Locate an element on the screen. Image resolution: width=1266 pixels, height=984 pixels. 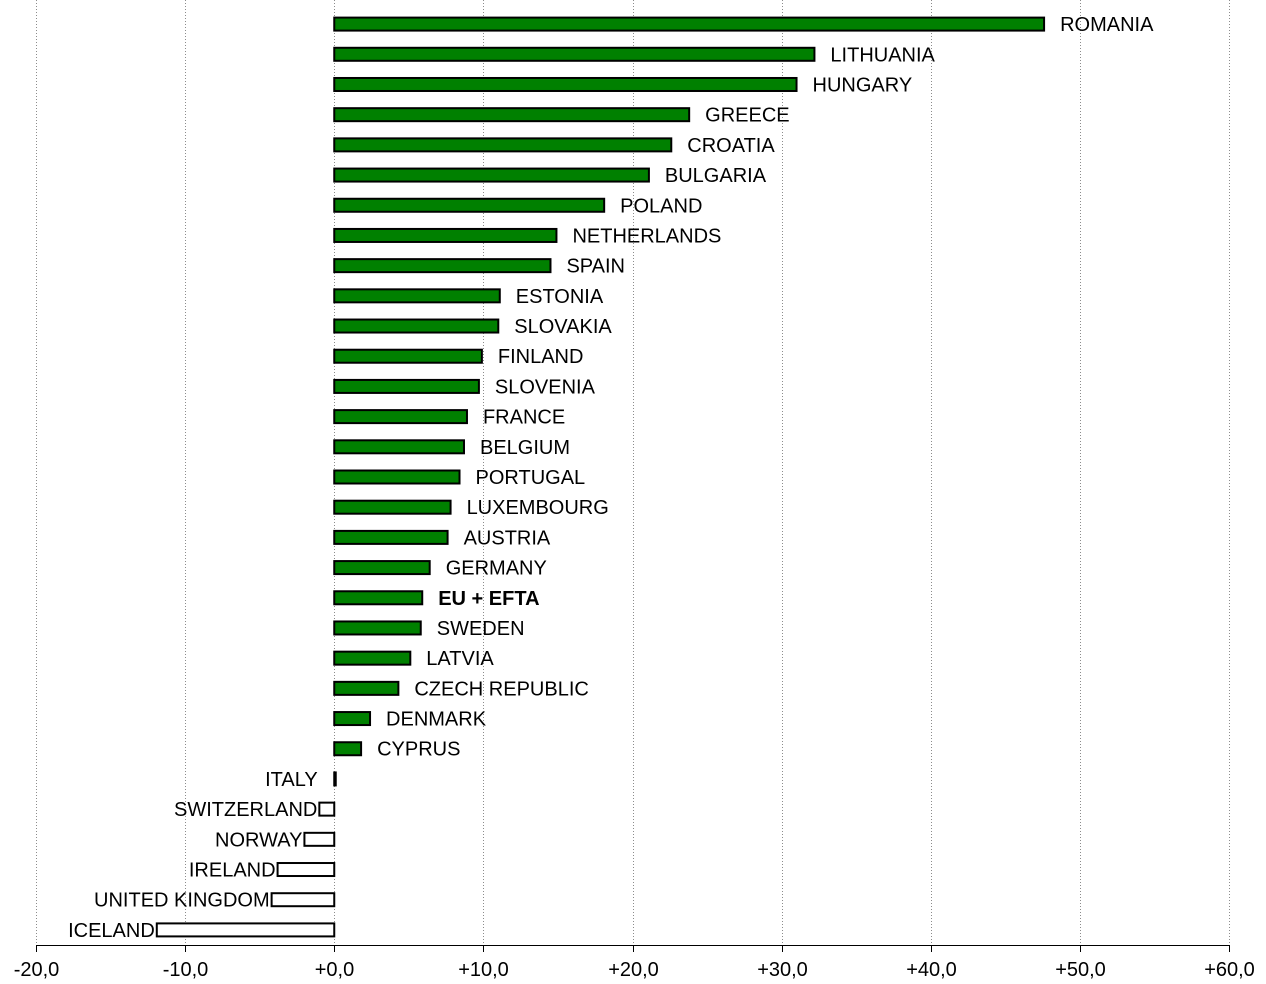
bar-eu-efta is located at coordinates (378, 598).